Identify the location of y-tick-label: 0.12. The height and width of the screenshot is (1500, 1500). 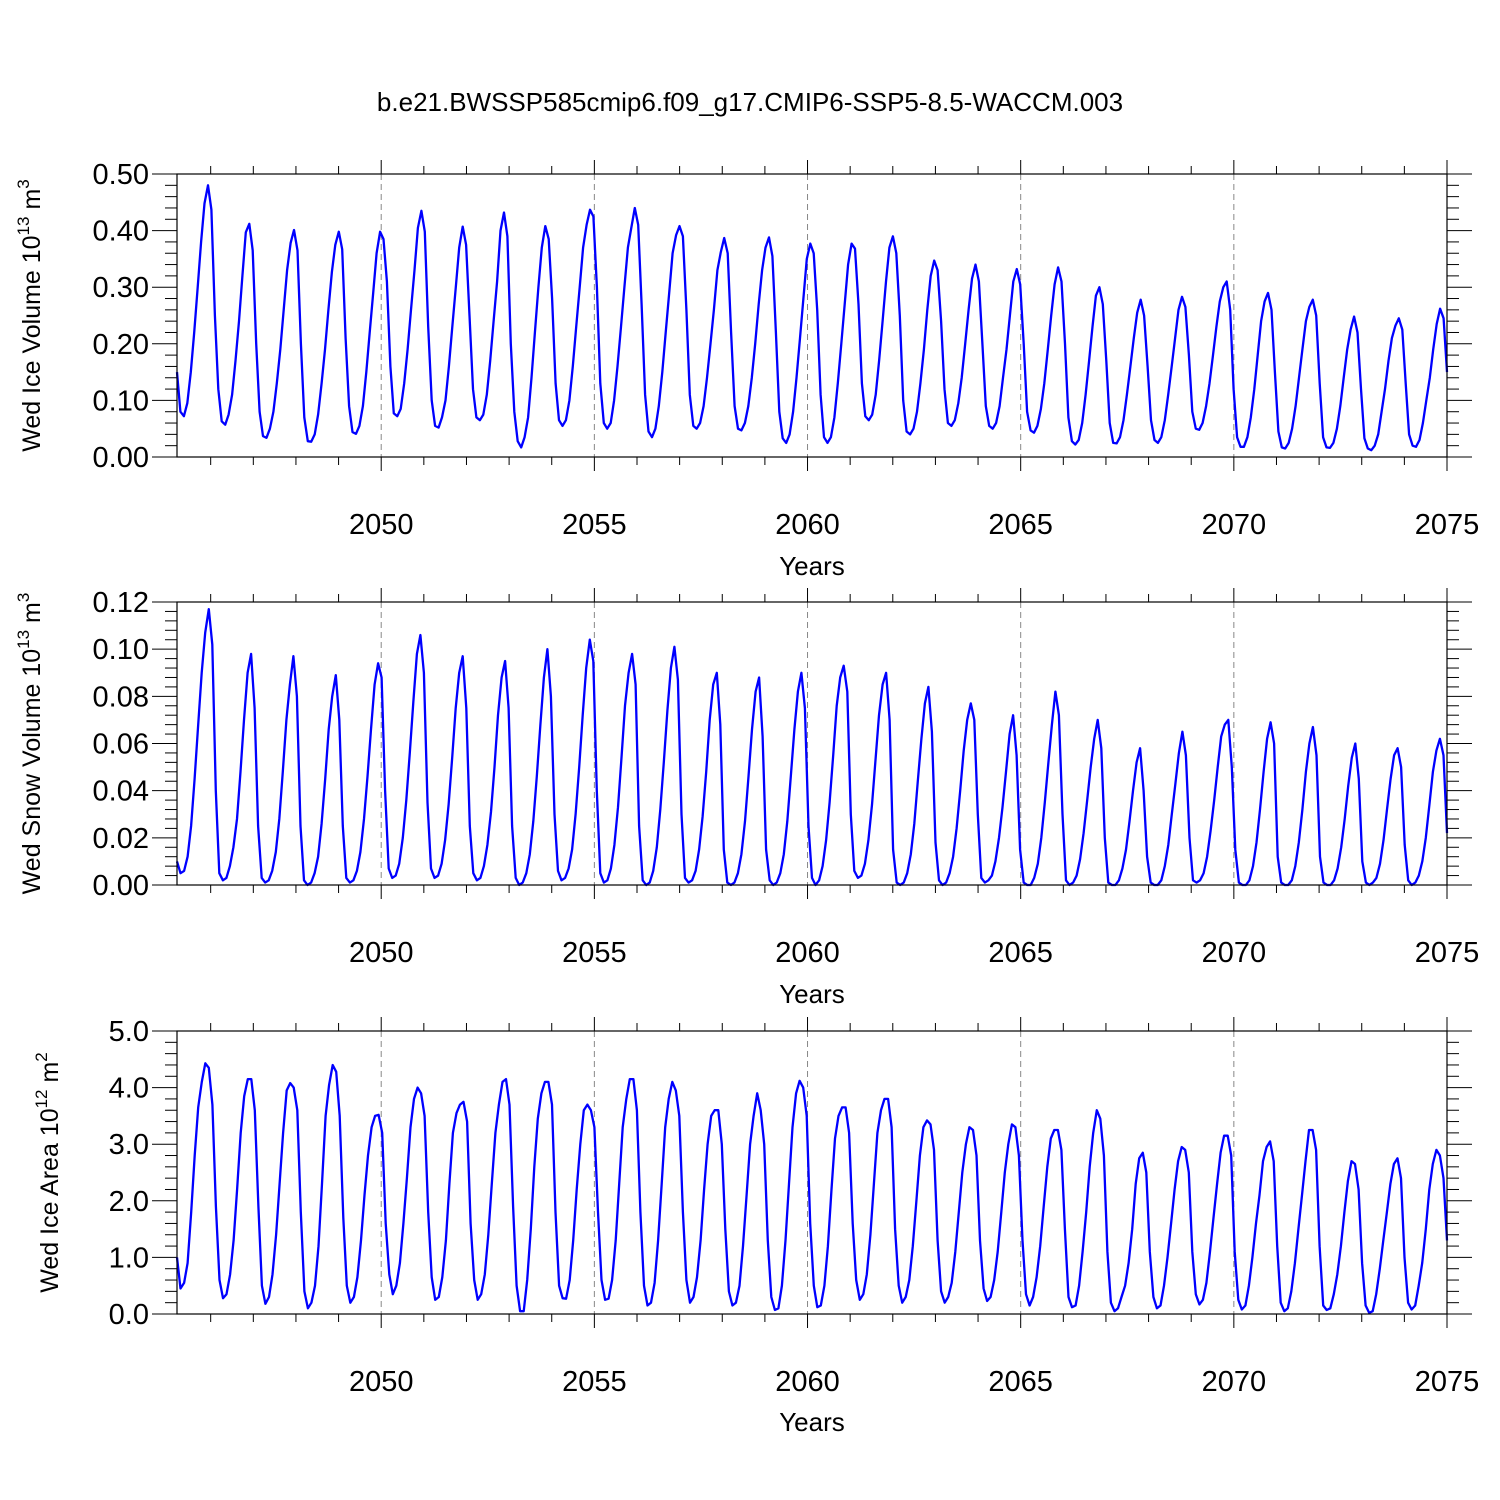
(121, 603).